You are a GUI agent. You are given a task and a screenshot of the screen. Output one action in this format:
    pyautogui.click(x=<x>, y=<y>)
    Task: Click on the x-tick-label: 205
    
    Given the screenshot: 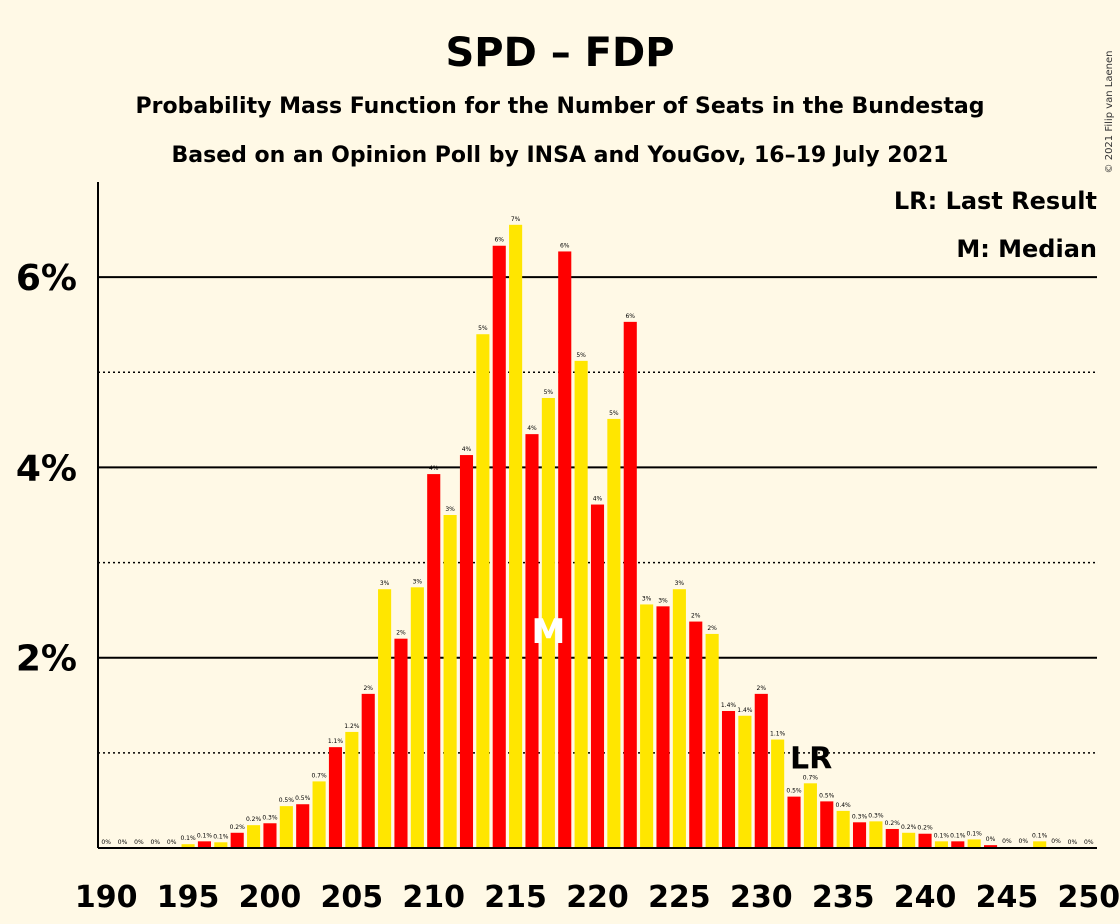 What is the action you would take?
    pyautogui.click(x=352, y=897)
    